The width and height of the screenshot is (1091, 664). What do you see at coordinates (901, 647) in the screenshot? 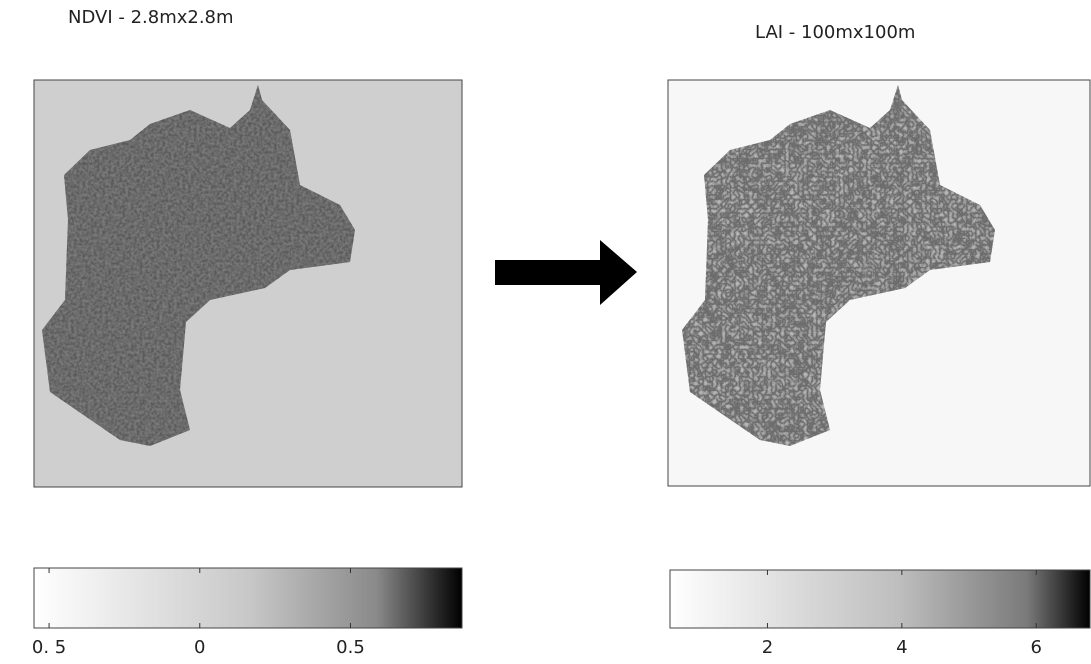
I see `colorbar-tick-label: 4` at bounding box center [901, 647].